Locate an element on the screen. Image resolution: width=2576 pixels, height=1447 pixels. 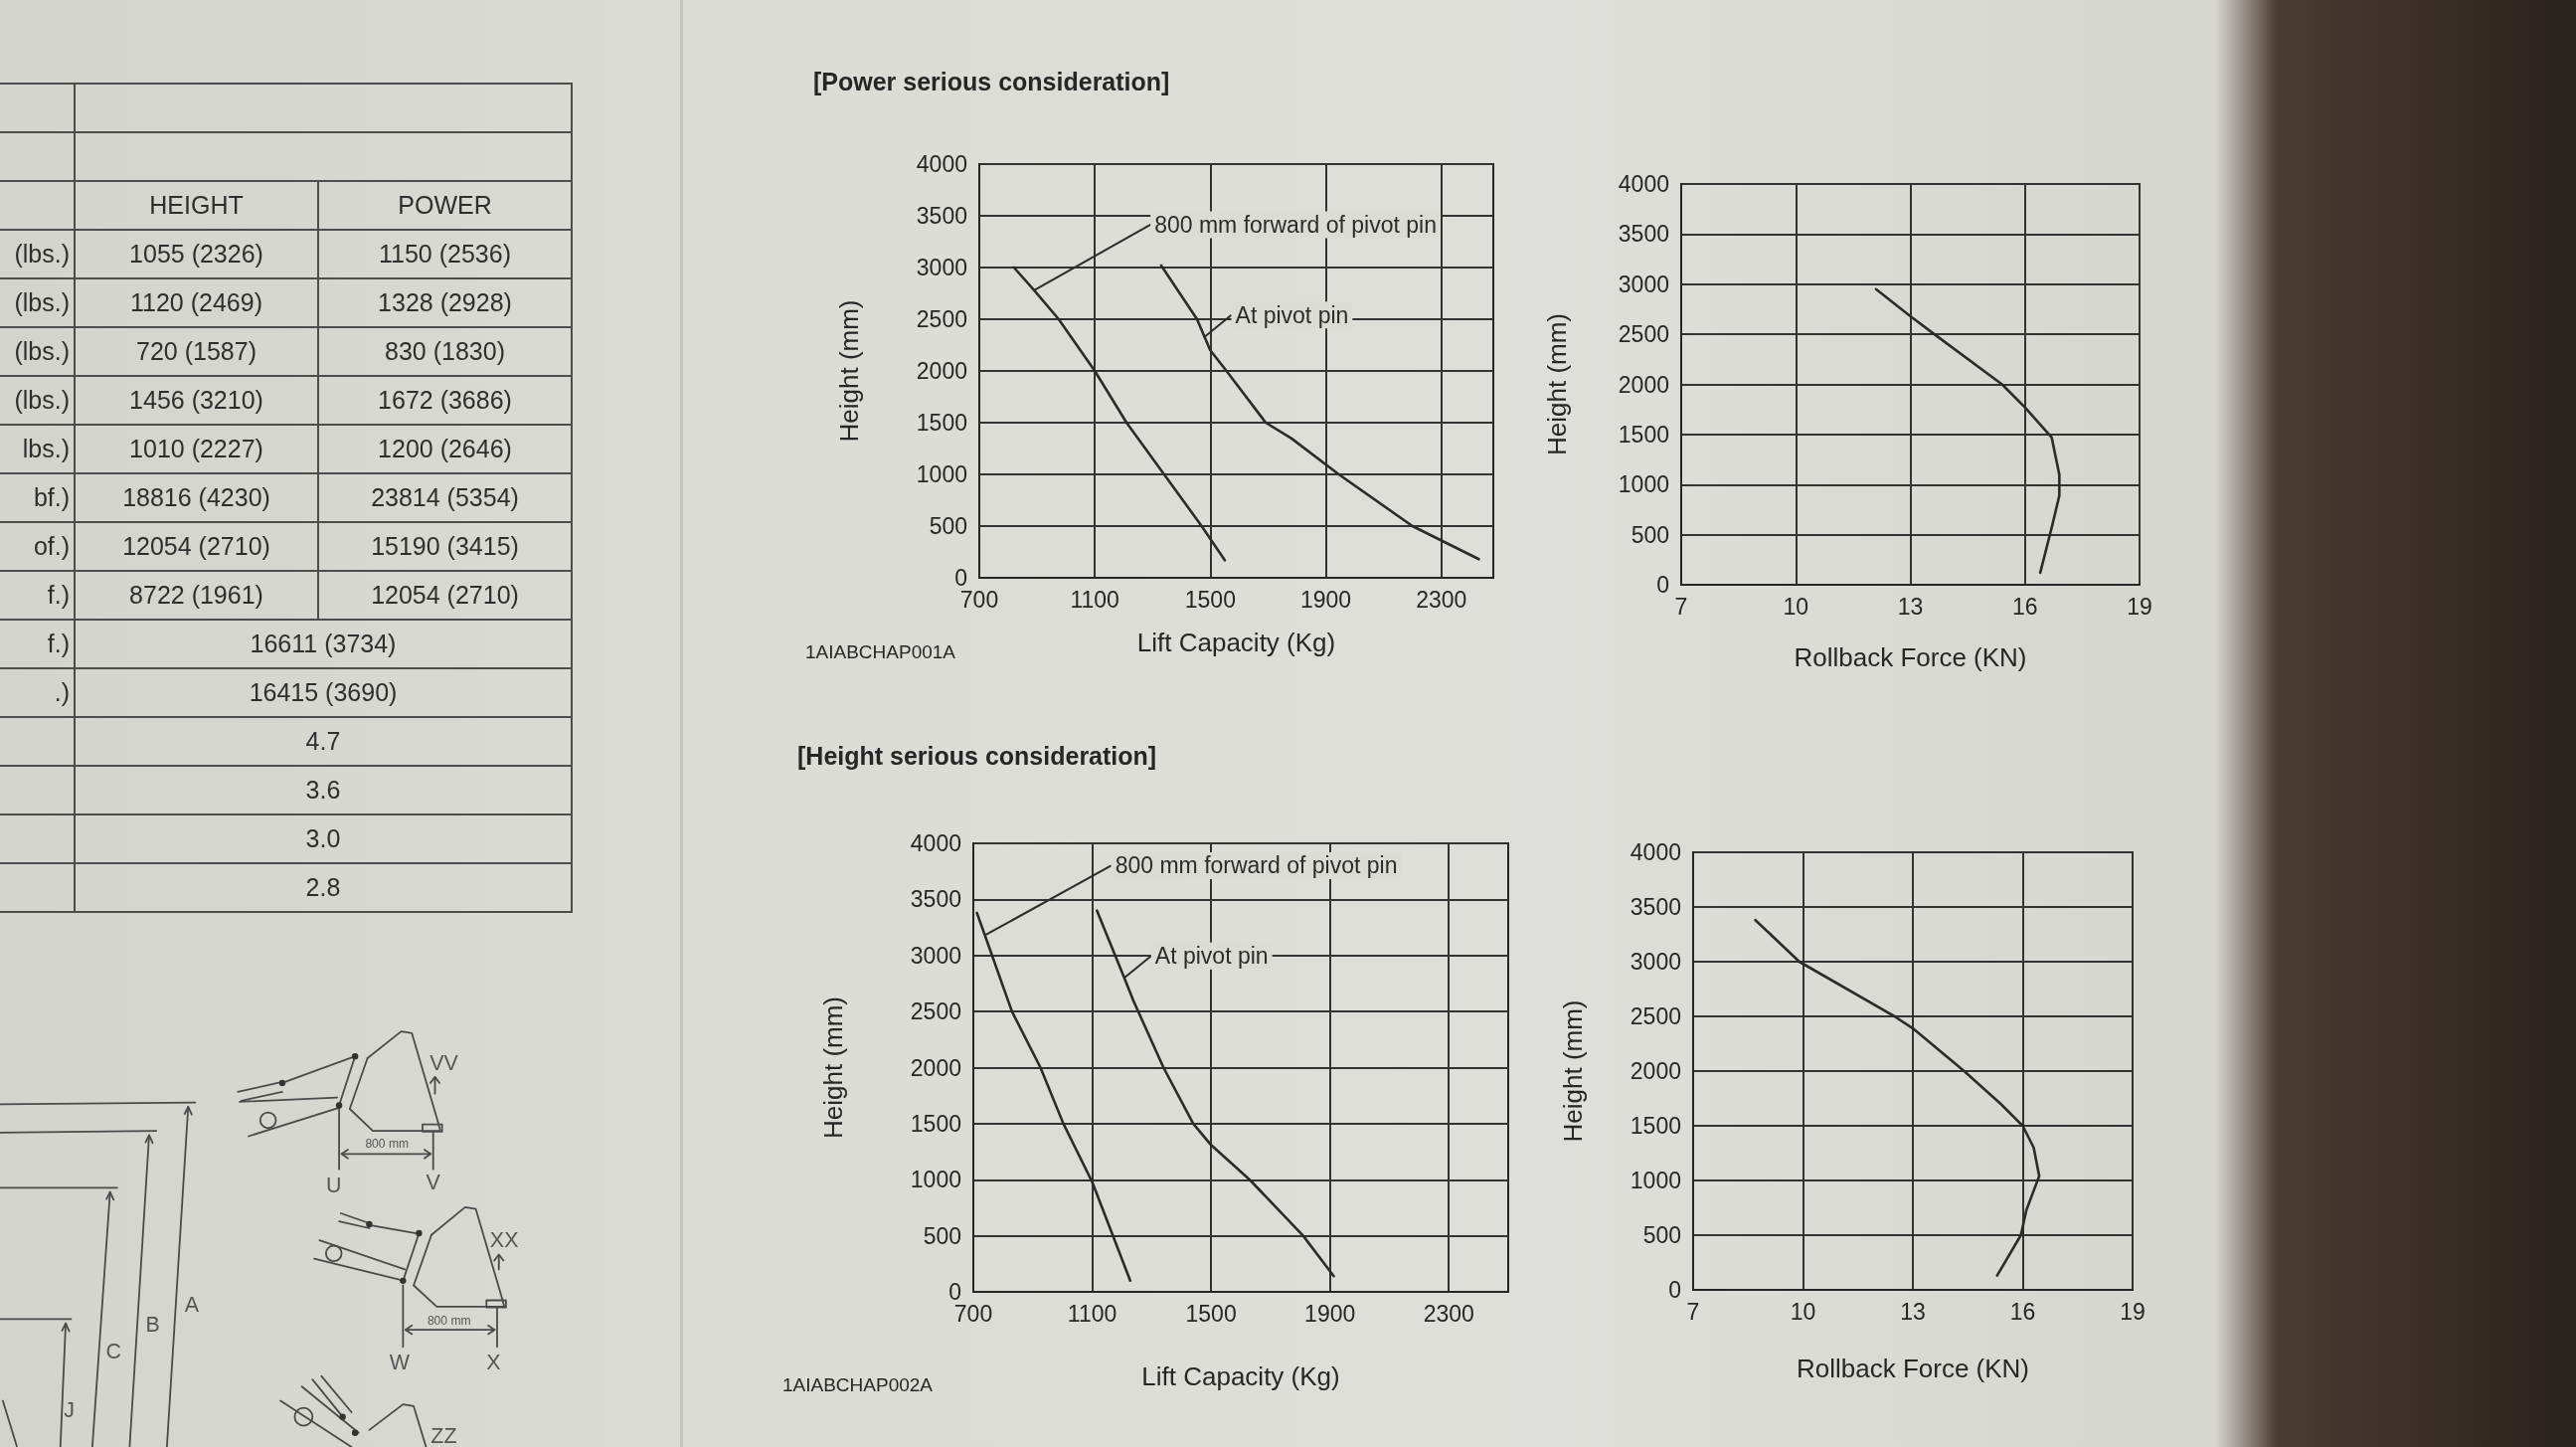
loader-bucket-drawing: XX 800 mm W X is located at coordinates (416, 1291).